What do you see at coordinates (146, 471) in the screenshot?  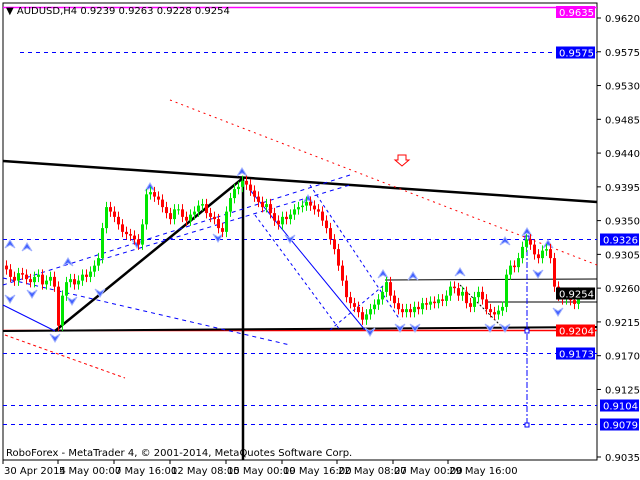 I see `x-tick-label: 7 May 16:00` at bounding box center [146, 471].